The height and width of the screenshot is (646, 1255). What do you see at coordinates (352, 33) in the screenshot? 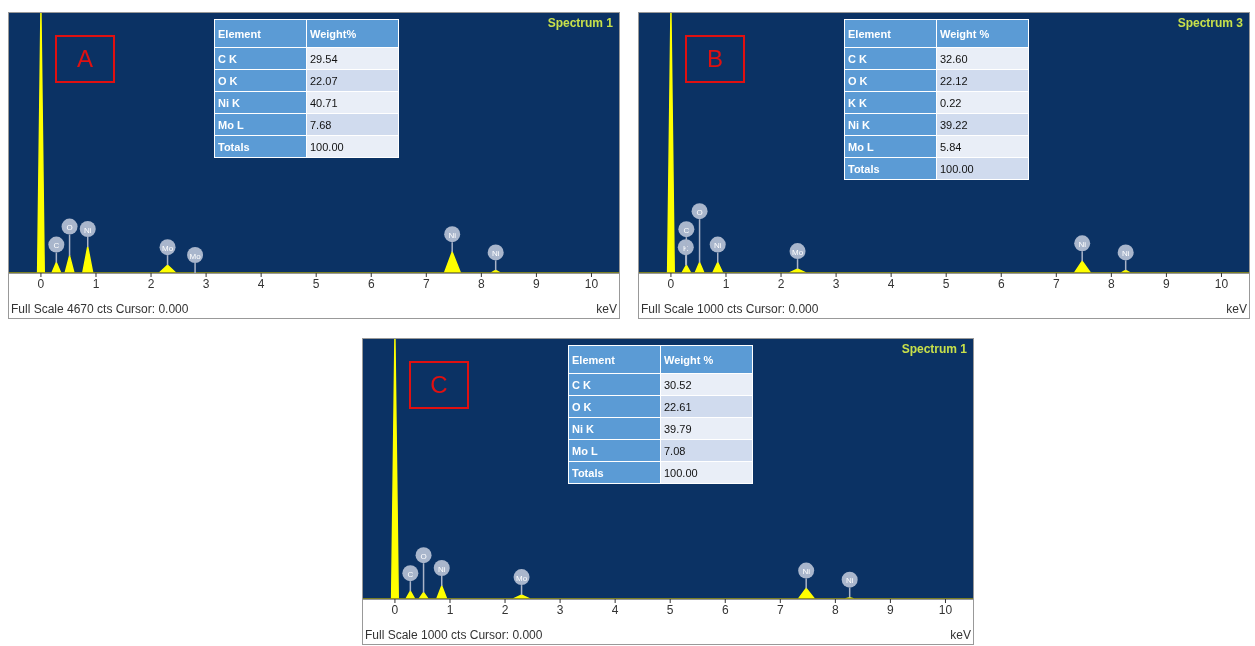
I see `annotation: Weight%` at bounding box center [352, 33].